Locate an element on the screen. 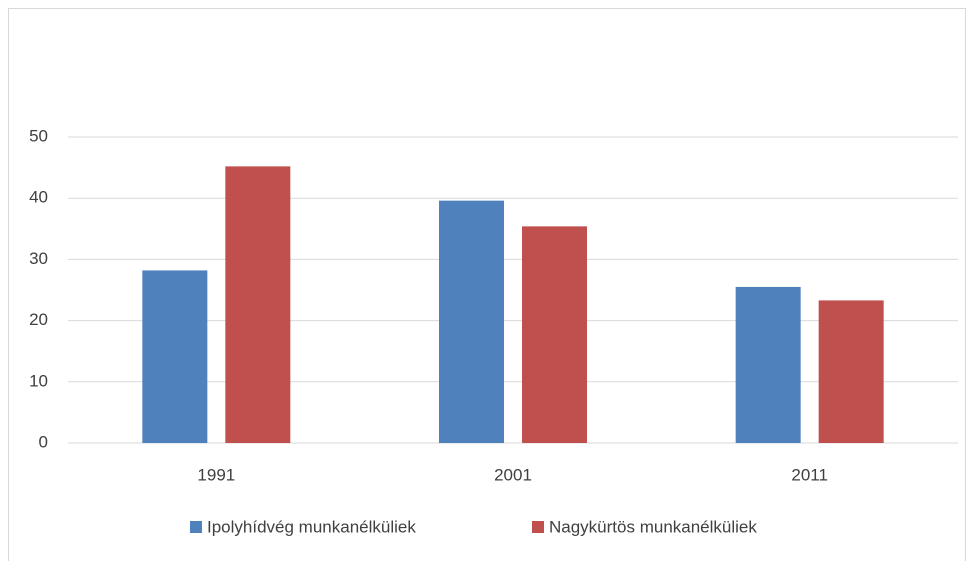 This screenshot has height=561, width=973. y-tick-label: 40 is located at coordinates (38, 197).